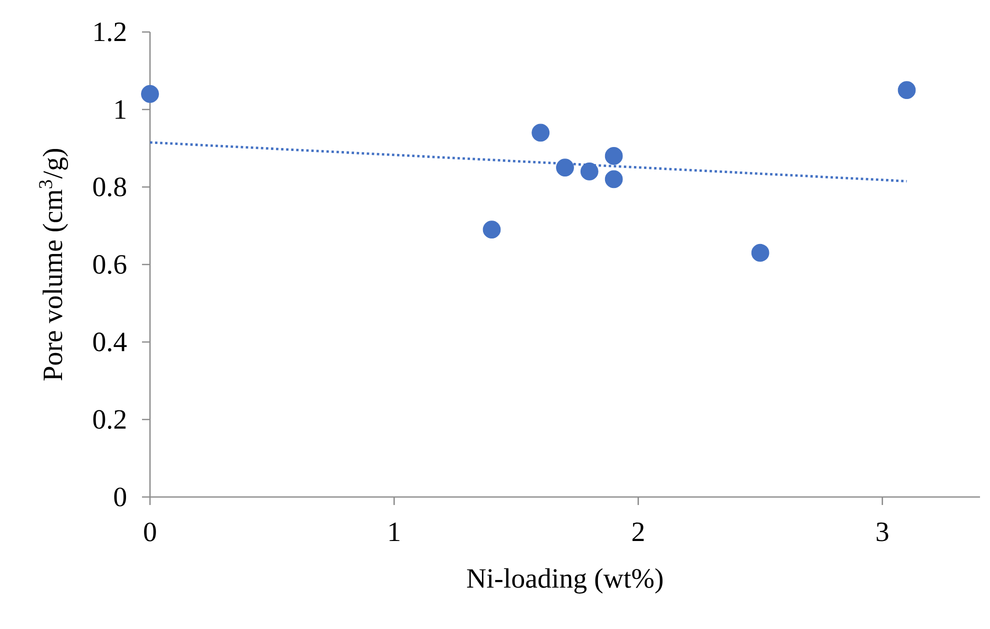 The image size is (990, 629). I want to click on x-tick-label: 1, so click(395, 531).